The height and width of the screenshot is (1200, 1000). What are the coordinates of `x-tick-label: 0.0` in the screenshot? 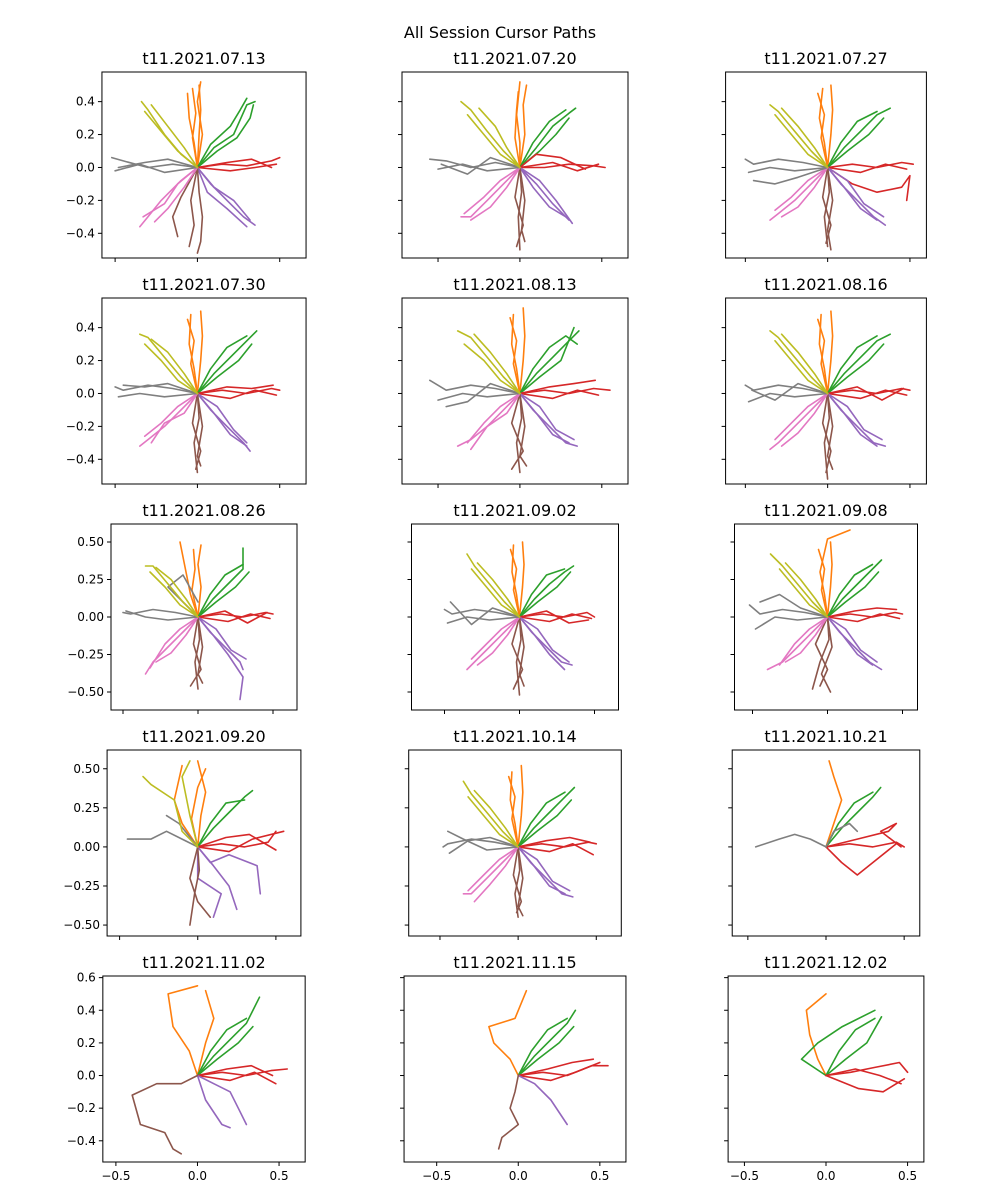 It's located at (197, 1176).